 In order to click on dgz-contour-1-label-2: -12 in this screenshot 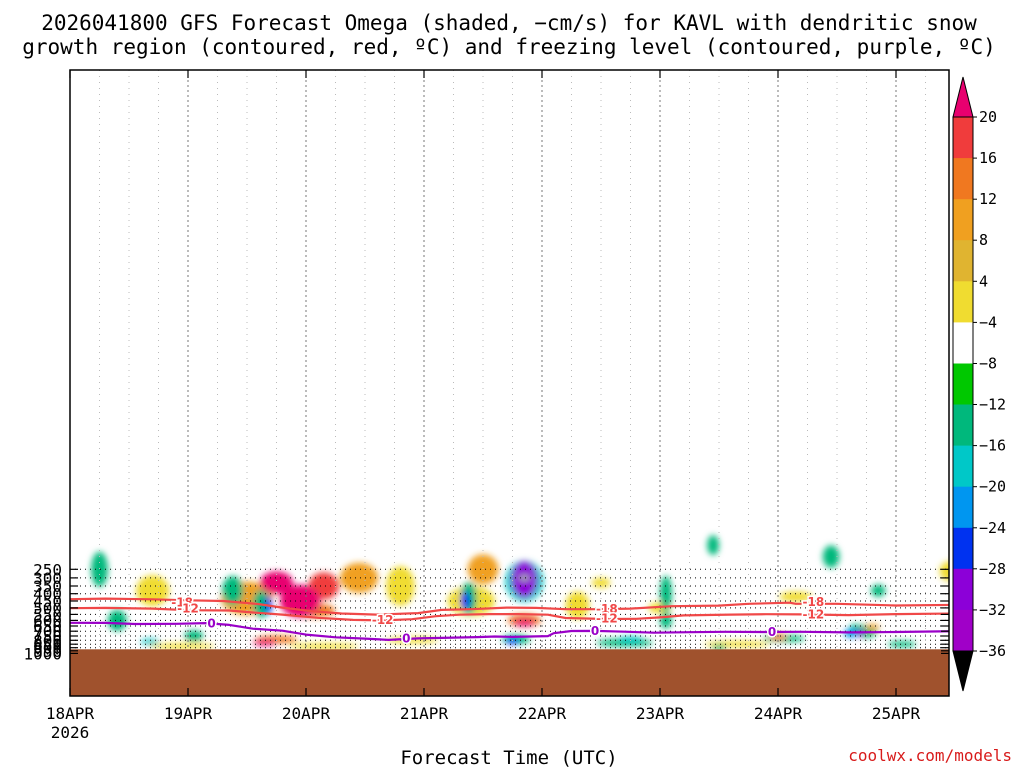, I will do `click(607, 618)`.